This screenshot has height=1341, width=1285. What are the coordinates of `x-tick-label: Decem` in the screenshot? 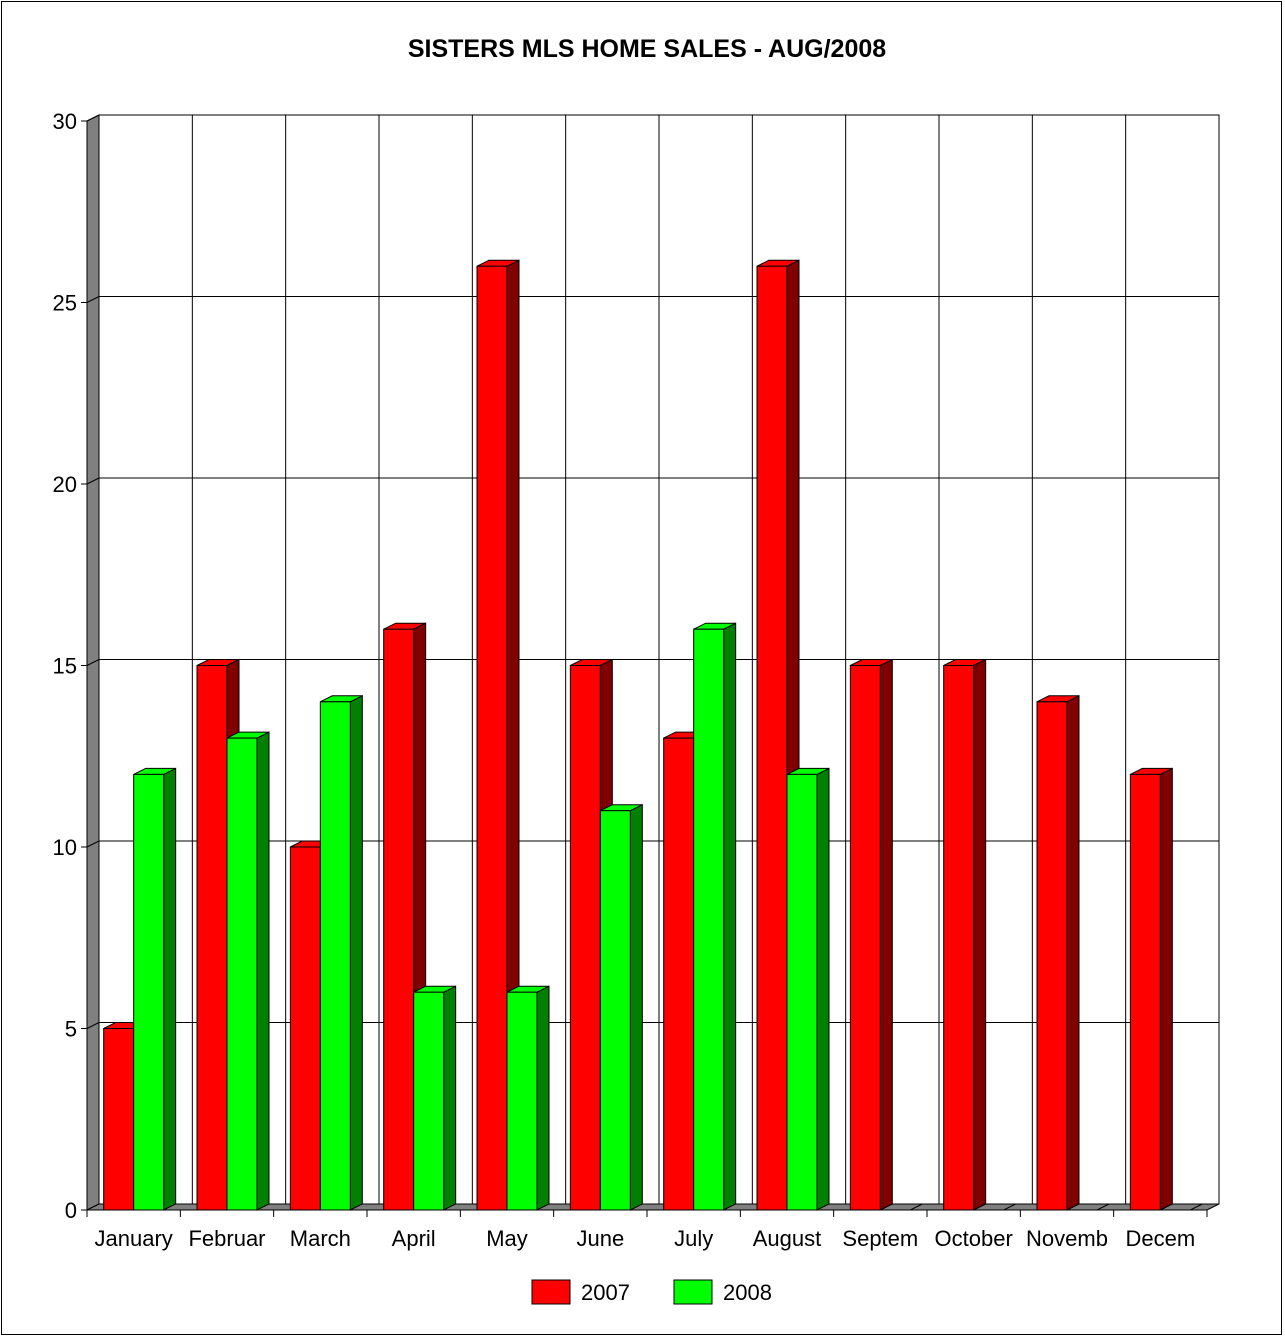 It's located at (1160, 1238).